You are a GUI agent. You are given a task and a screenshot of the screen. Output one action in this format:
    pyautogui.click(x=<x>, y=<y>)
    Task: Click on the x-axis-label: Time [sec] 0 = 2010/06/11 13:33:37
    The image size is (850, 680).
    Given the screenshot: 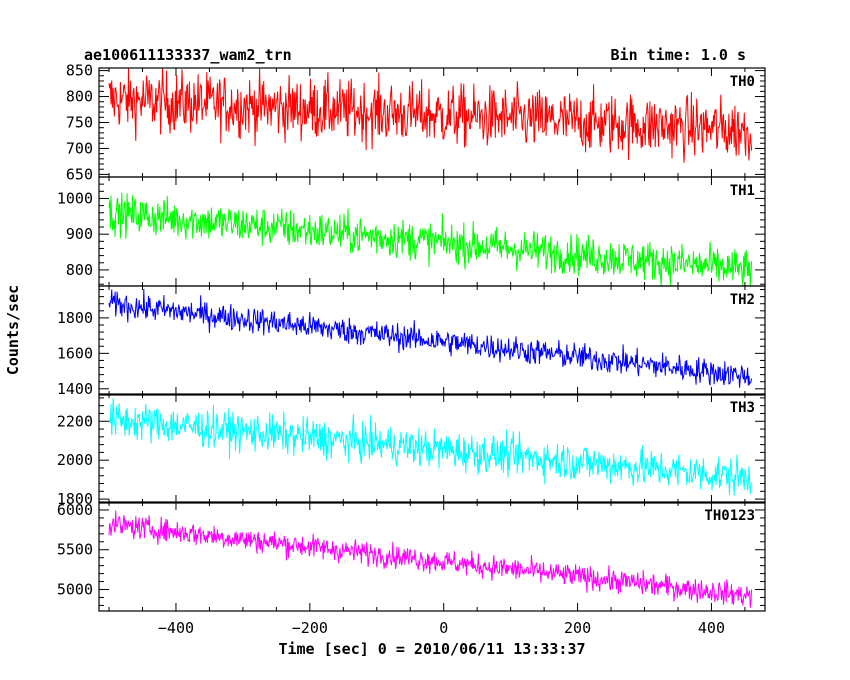 What is the action you would take?
    pyautogui.click(x=431, y=649)
    